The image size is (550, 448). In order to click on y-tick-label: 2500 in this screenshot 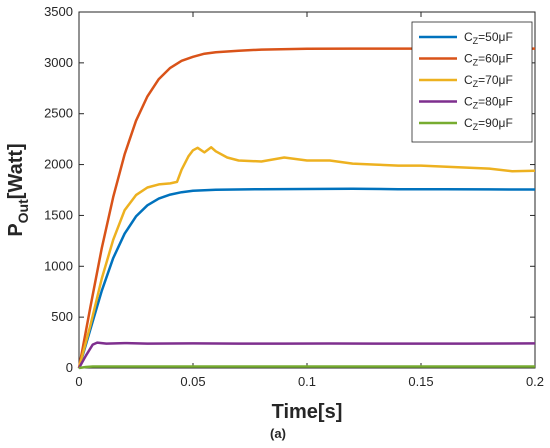, I will do `click(58, 113)`.